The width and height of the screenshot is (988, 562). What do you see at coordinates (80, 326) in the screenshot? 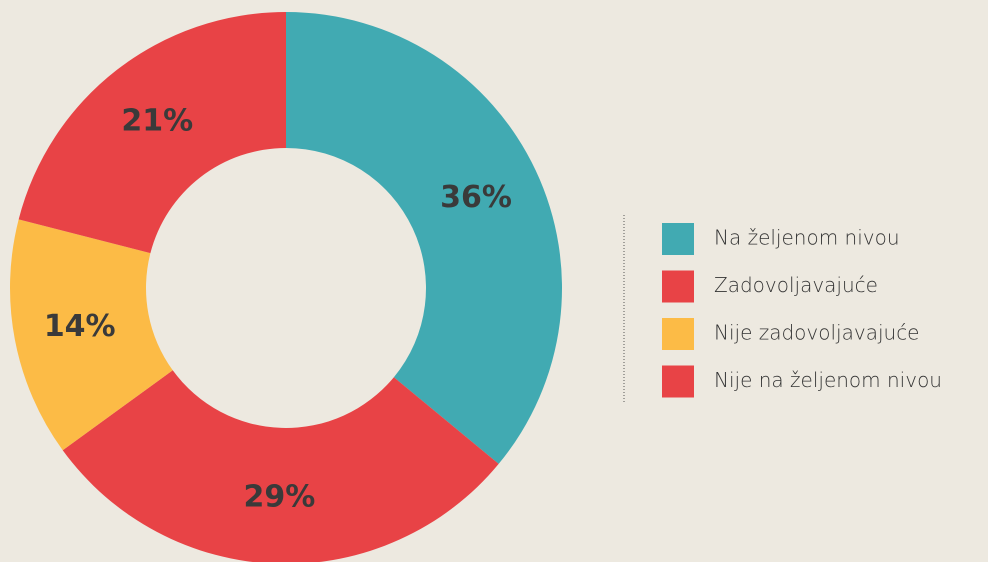
I see `value-label: 14%` at bounding box center [80, 326].